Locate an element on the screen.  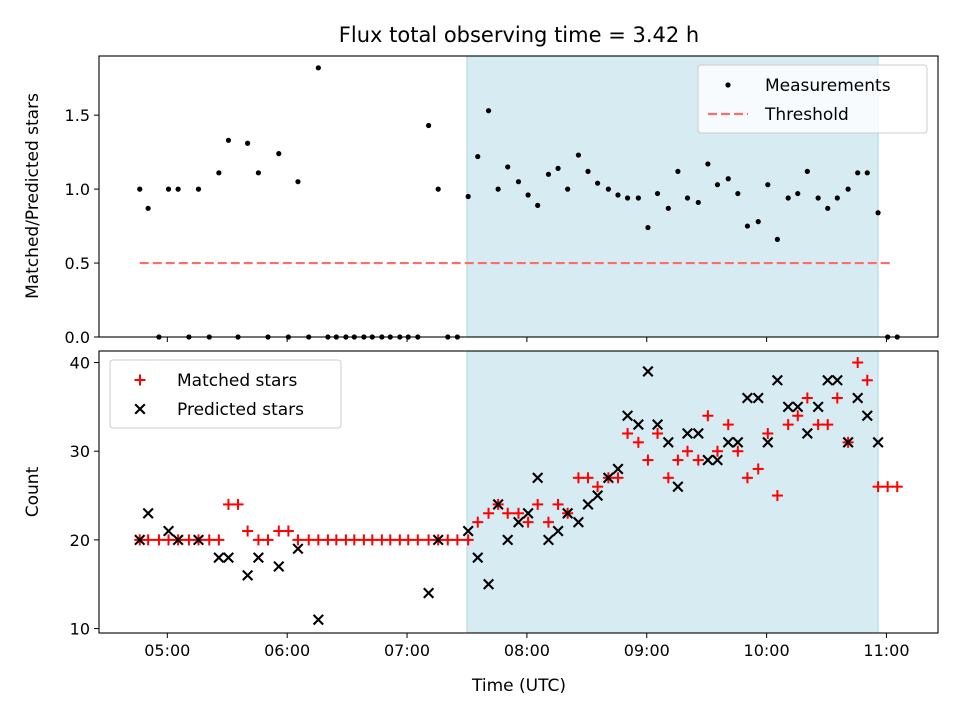
bottom-y-axis-label: Count is located at coordinates (33, 491).